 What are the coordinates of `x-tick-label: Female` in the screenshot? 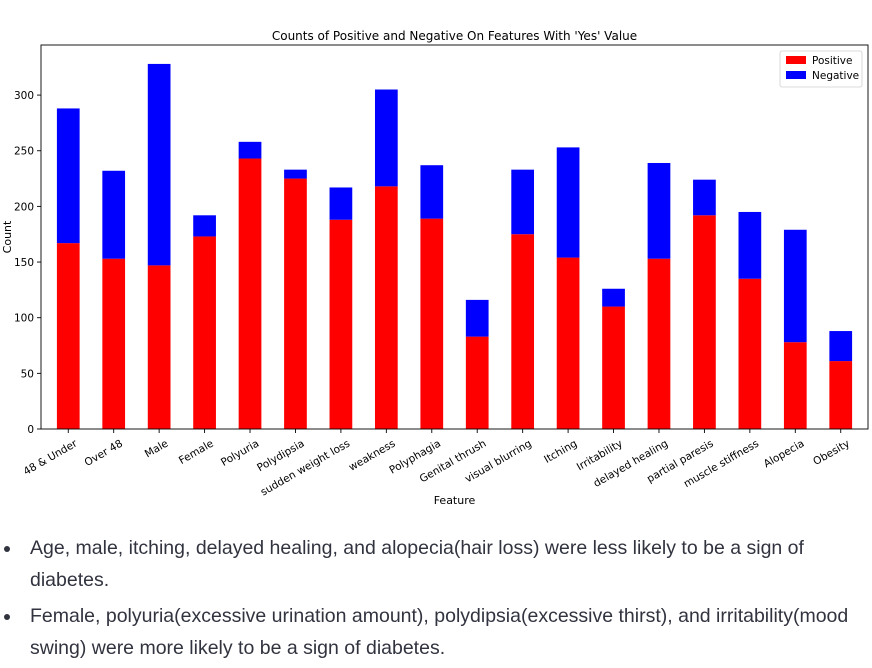 It's located at (196, 452).